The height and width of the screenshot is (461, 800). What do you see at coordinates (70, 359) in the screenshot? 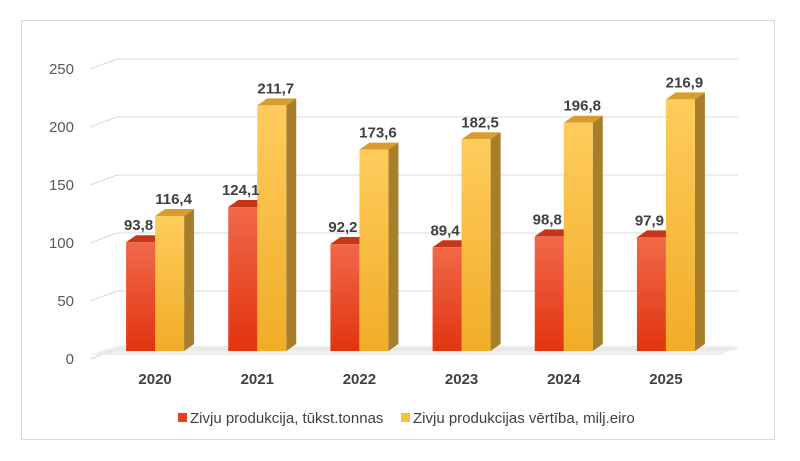
I see `y-tick-label: 0` at bounding box center [70, 359].